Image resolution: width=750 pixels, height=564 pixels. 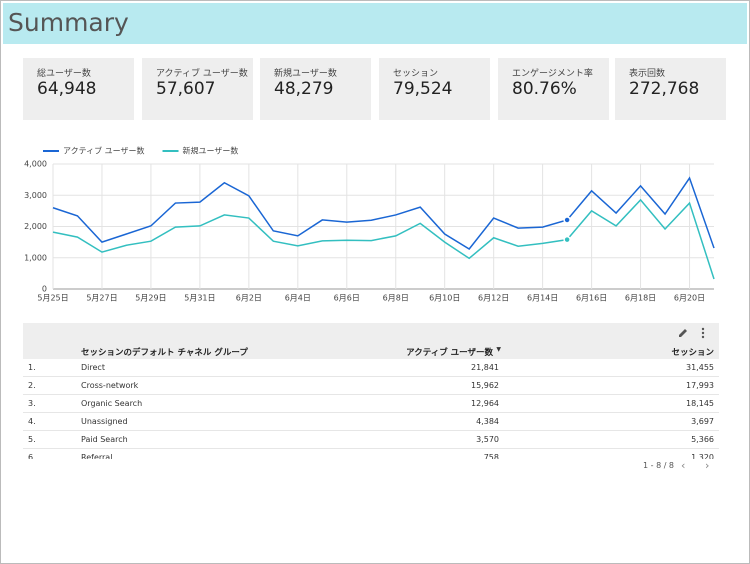 I want to click on channel-cell: Cross-network, so click(x=110, y=385).